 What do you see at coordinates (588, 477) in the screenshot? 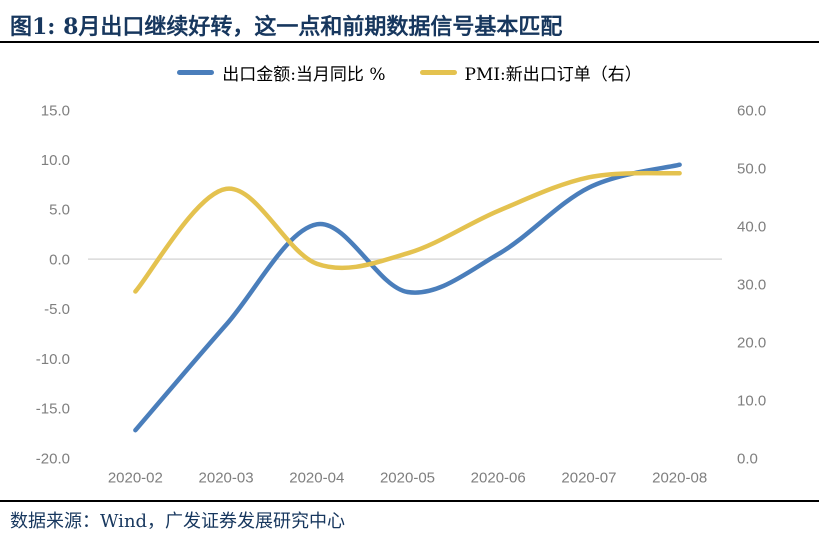
I see `x-axis-label: 2020-07` at bounding box center [588, 477].